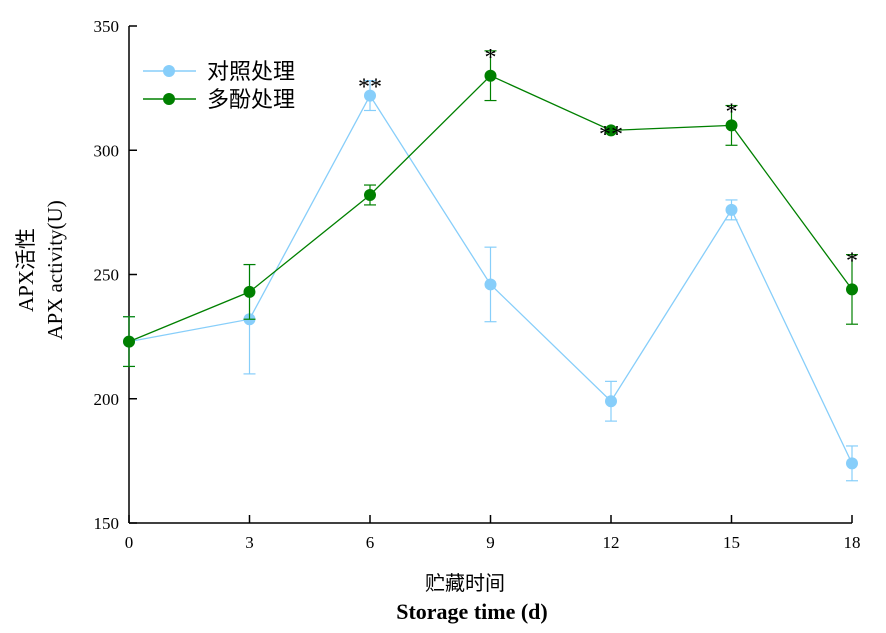  Describe the element at coordinates (26, 270) in the screenshot. I see `y-axis-label-cn: APX活性` at that location.